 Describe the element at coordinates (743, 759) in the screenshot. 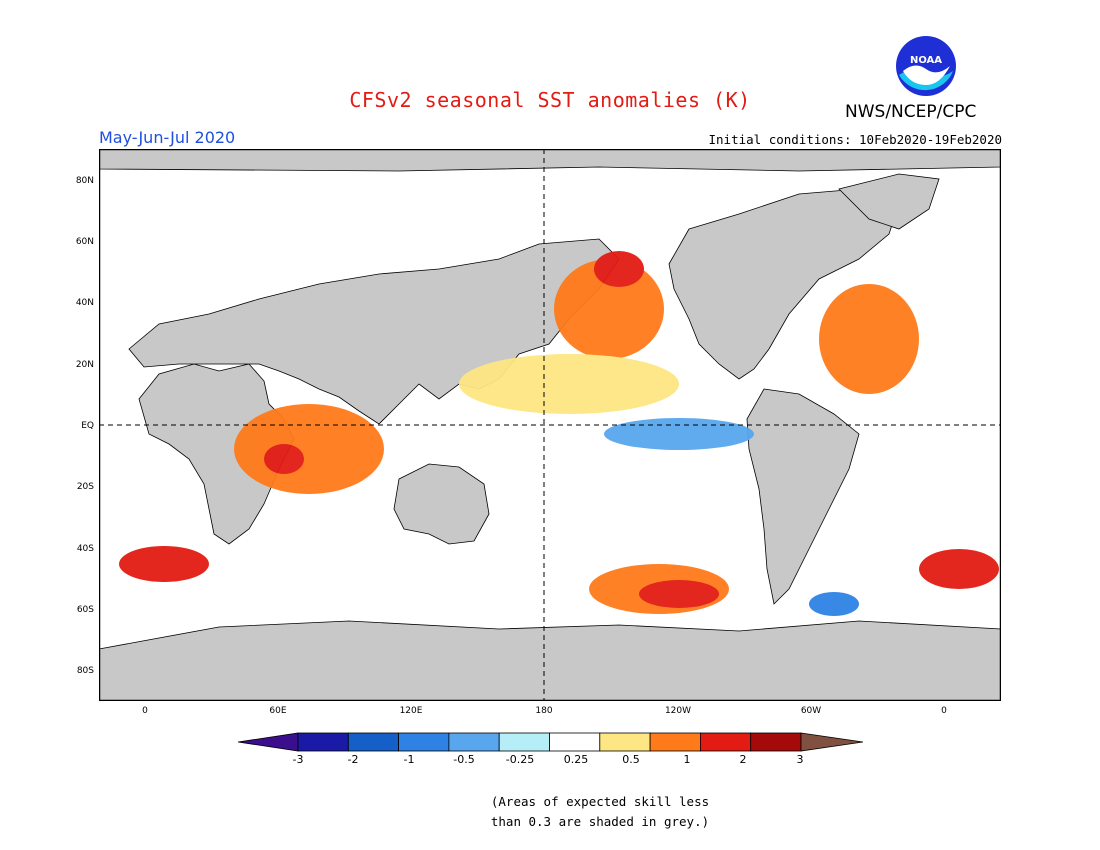

I see `colorbar-label: 2` at that location.